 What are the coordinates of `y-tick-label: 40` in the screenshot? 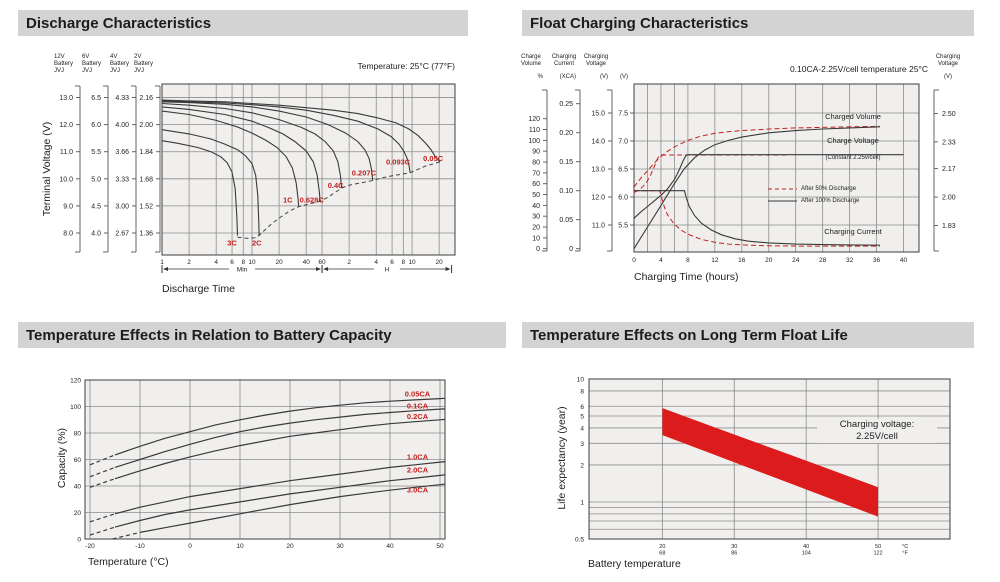 It's located at (78, 487).